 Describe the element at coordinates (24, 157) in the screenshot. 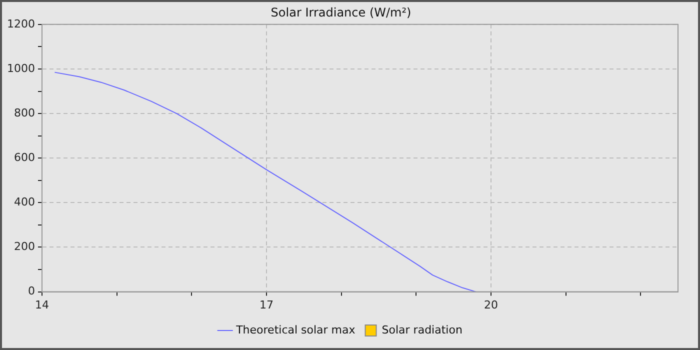

I see `y-tick-label: 600` at that location.